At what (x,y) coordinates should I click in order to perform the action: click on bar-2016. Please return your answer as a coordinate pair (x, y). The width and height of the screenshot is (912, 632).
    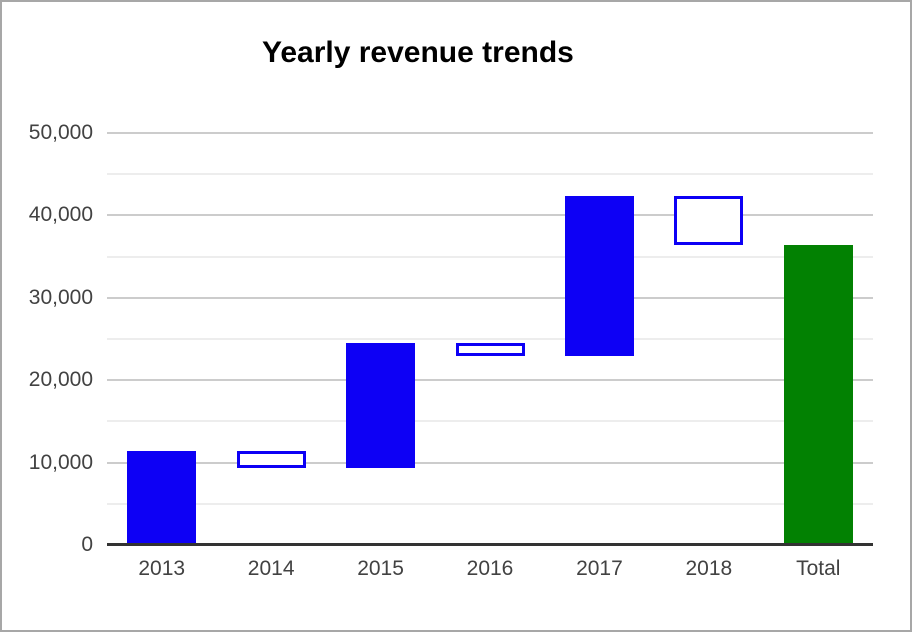
    Looking at the image, I should click on (490, 350).